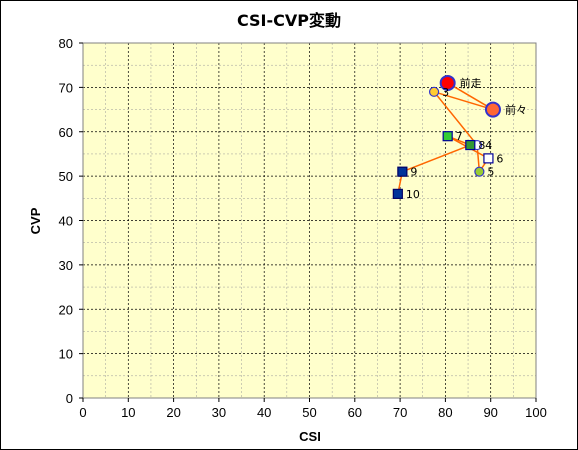 The width and height of the screenshot is (578, 450). Describe the element at coordinates (69, 398) in the screenshot. I see `y-tick-label: 0` at that location.